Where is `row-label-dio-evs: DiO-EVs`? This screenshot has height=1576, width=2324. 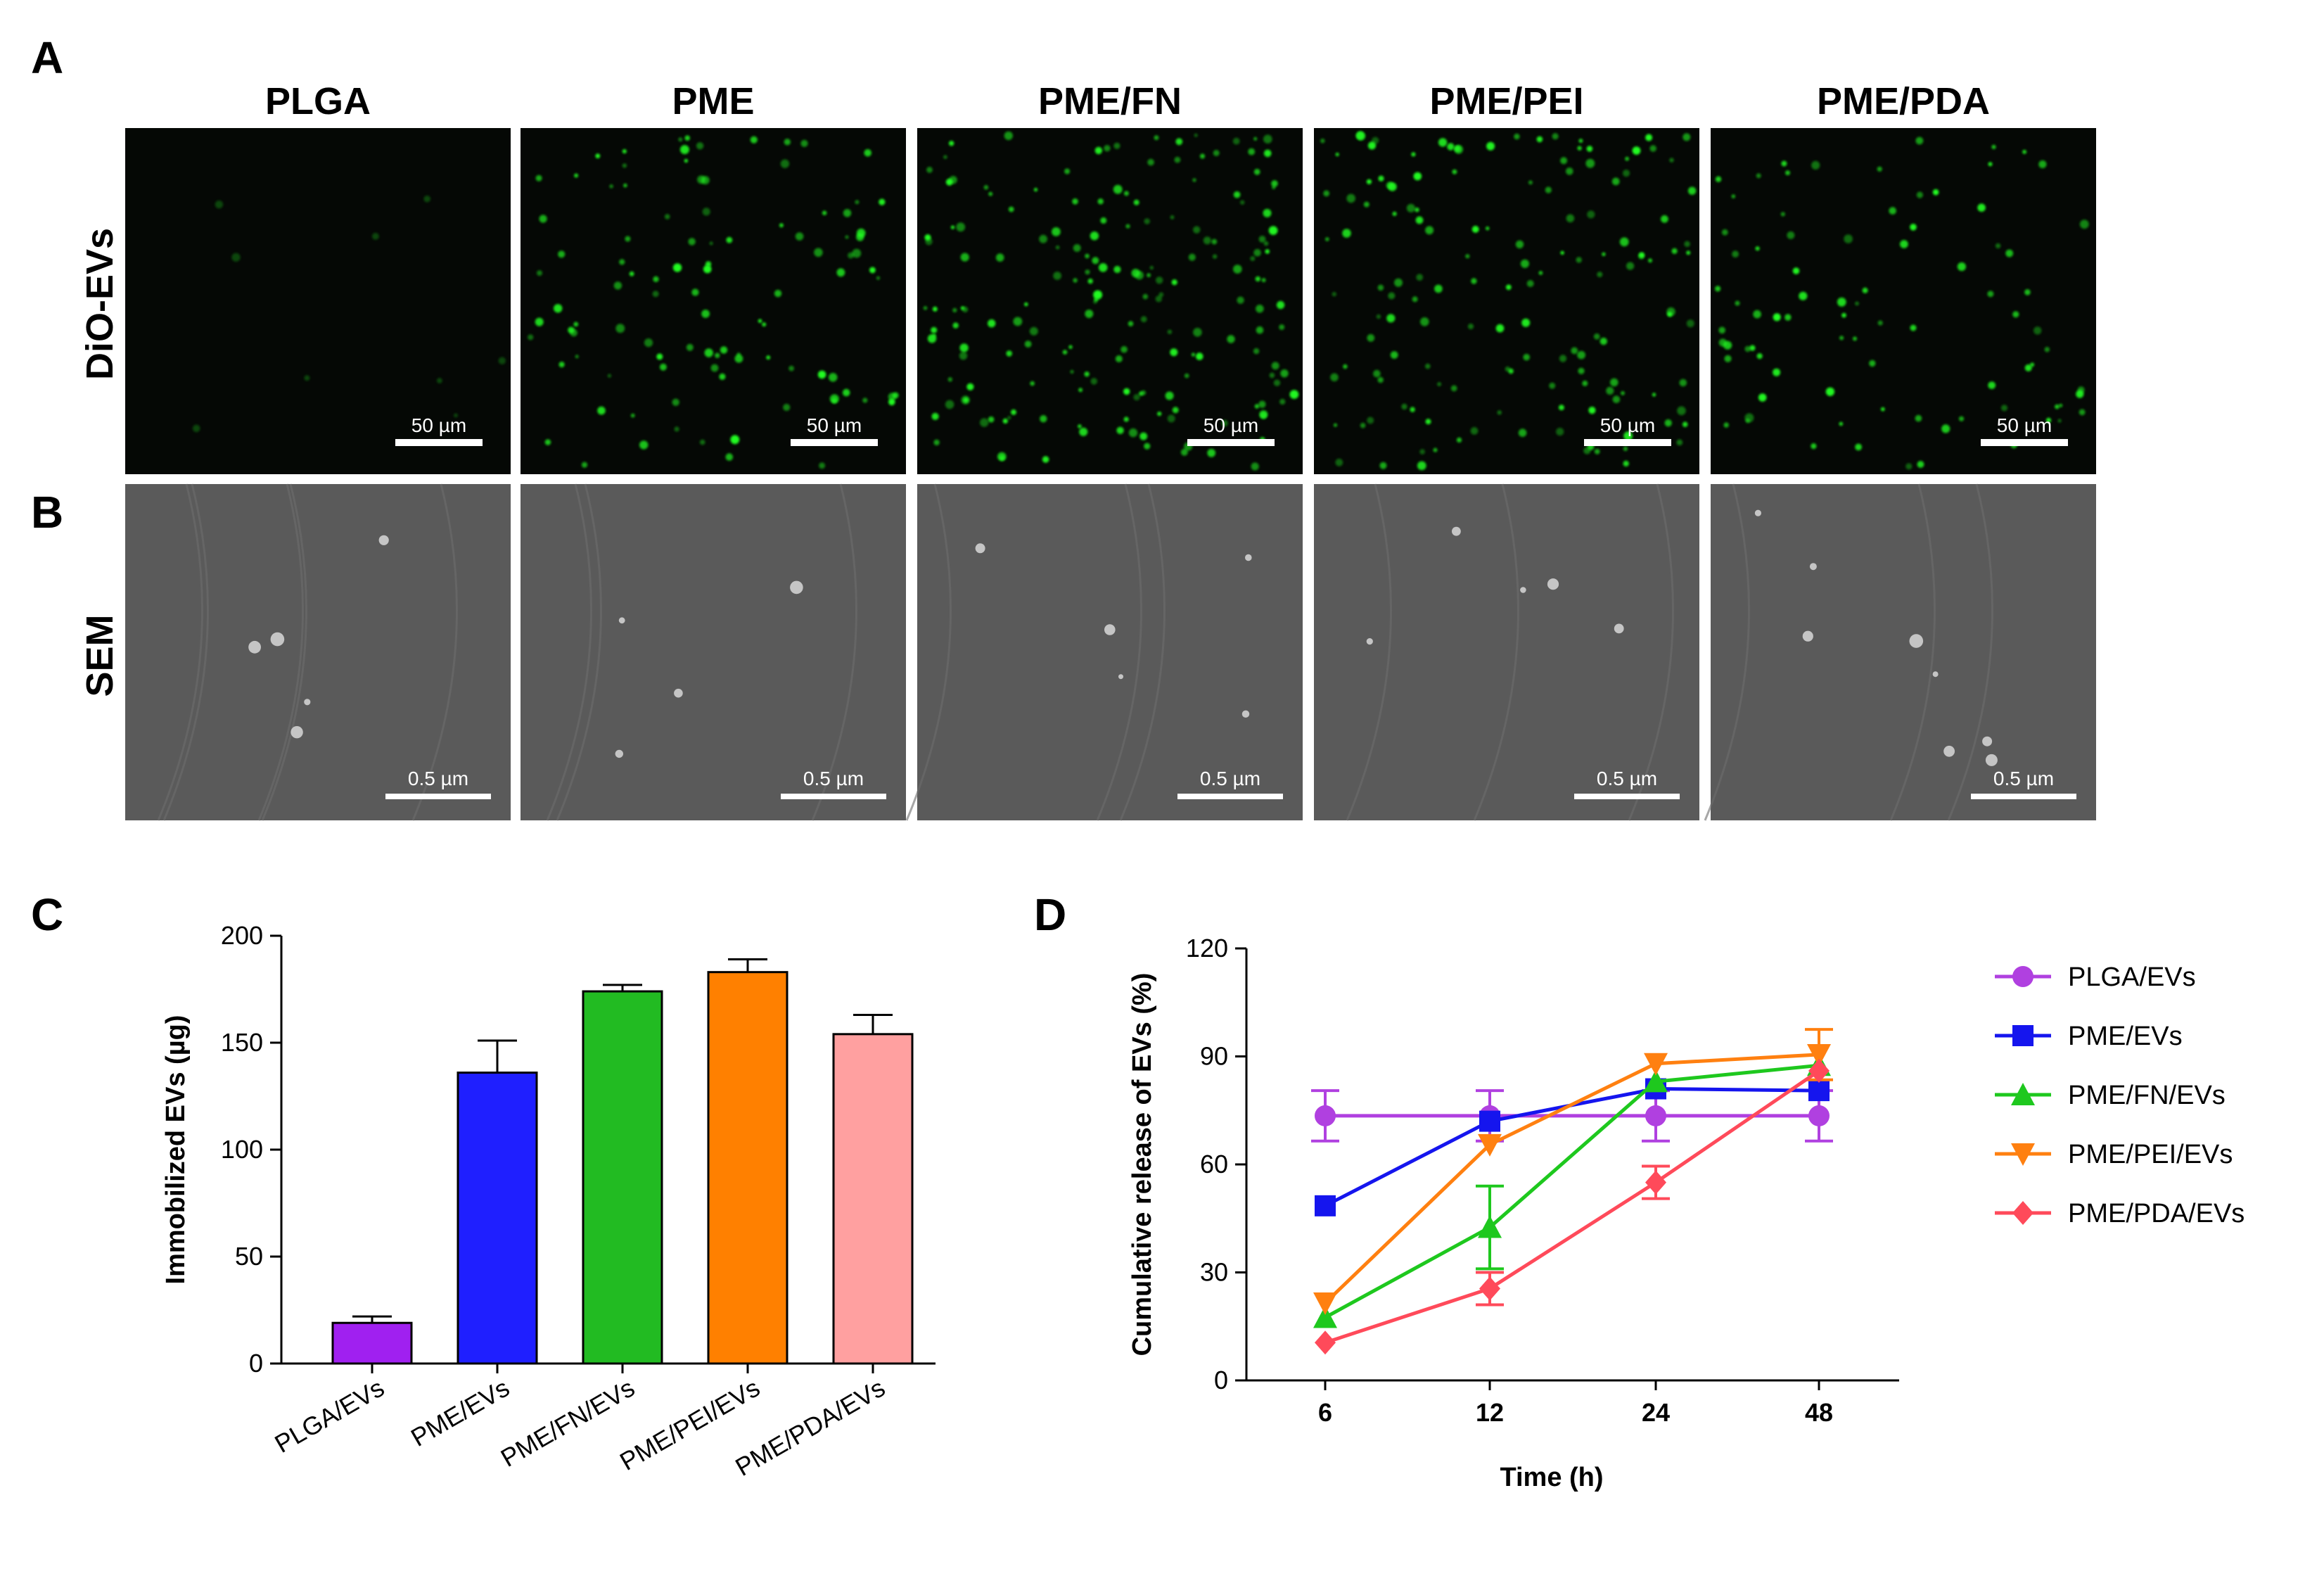 row-label-dio-evs: DiO-EVs is located at coordinates (100, 304).